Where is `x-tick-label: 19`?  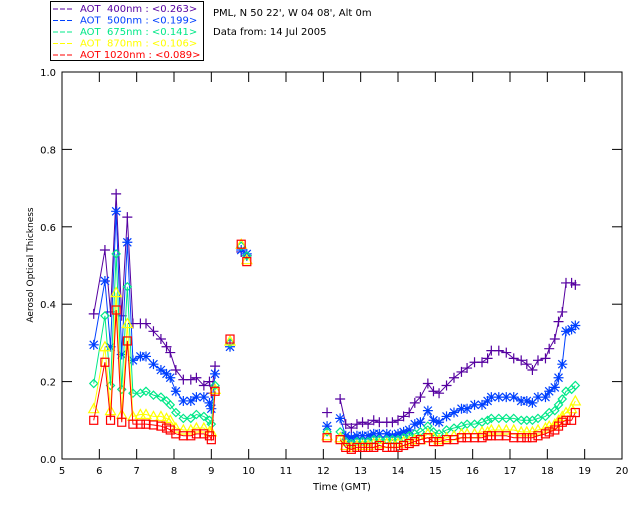
x-tick-label: 19 is located at coordinates (584, 471).